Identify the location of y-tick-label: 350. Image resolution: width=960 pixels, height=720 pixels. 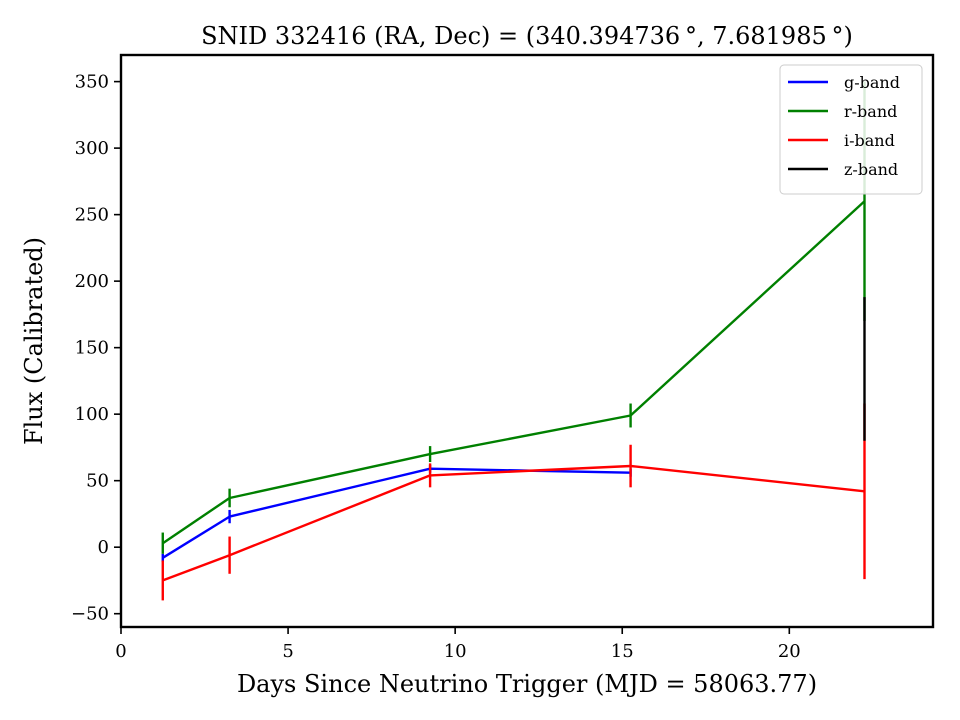
(92, 82).